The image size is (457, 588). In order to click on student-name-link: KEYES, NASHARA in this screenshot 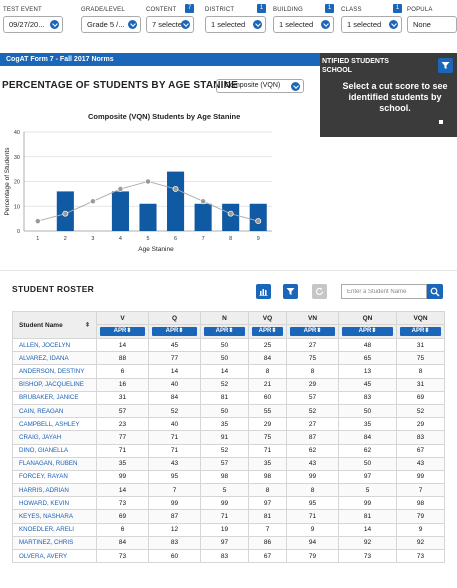, I will do `click(54, 516)`.